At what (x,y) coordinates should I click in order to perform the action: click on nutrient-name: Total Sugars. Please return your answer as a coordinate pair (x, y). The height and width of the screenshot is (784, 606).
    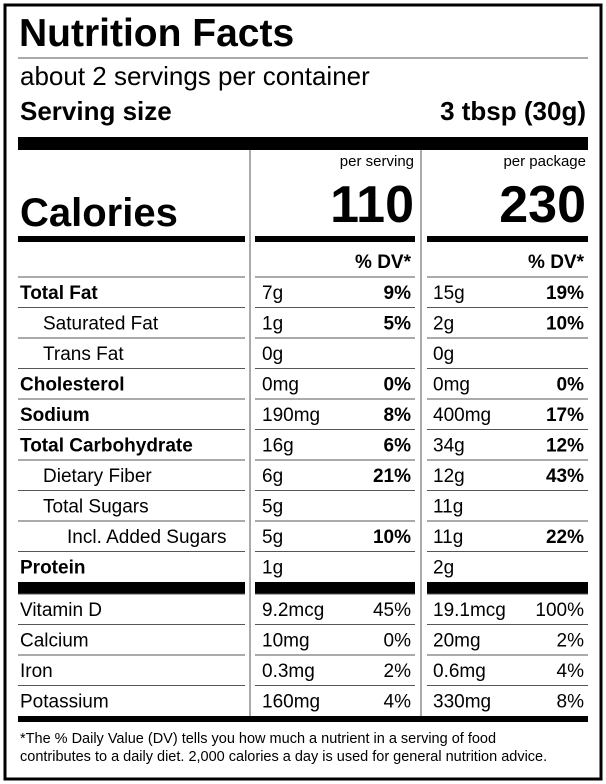
    Looking at the image, I should click on (96, 507).